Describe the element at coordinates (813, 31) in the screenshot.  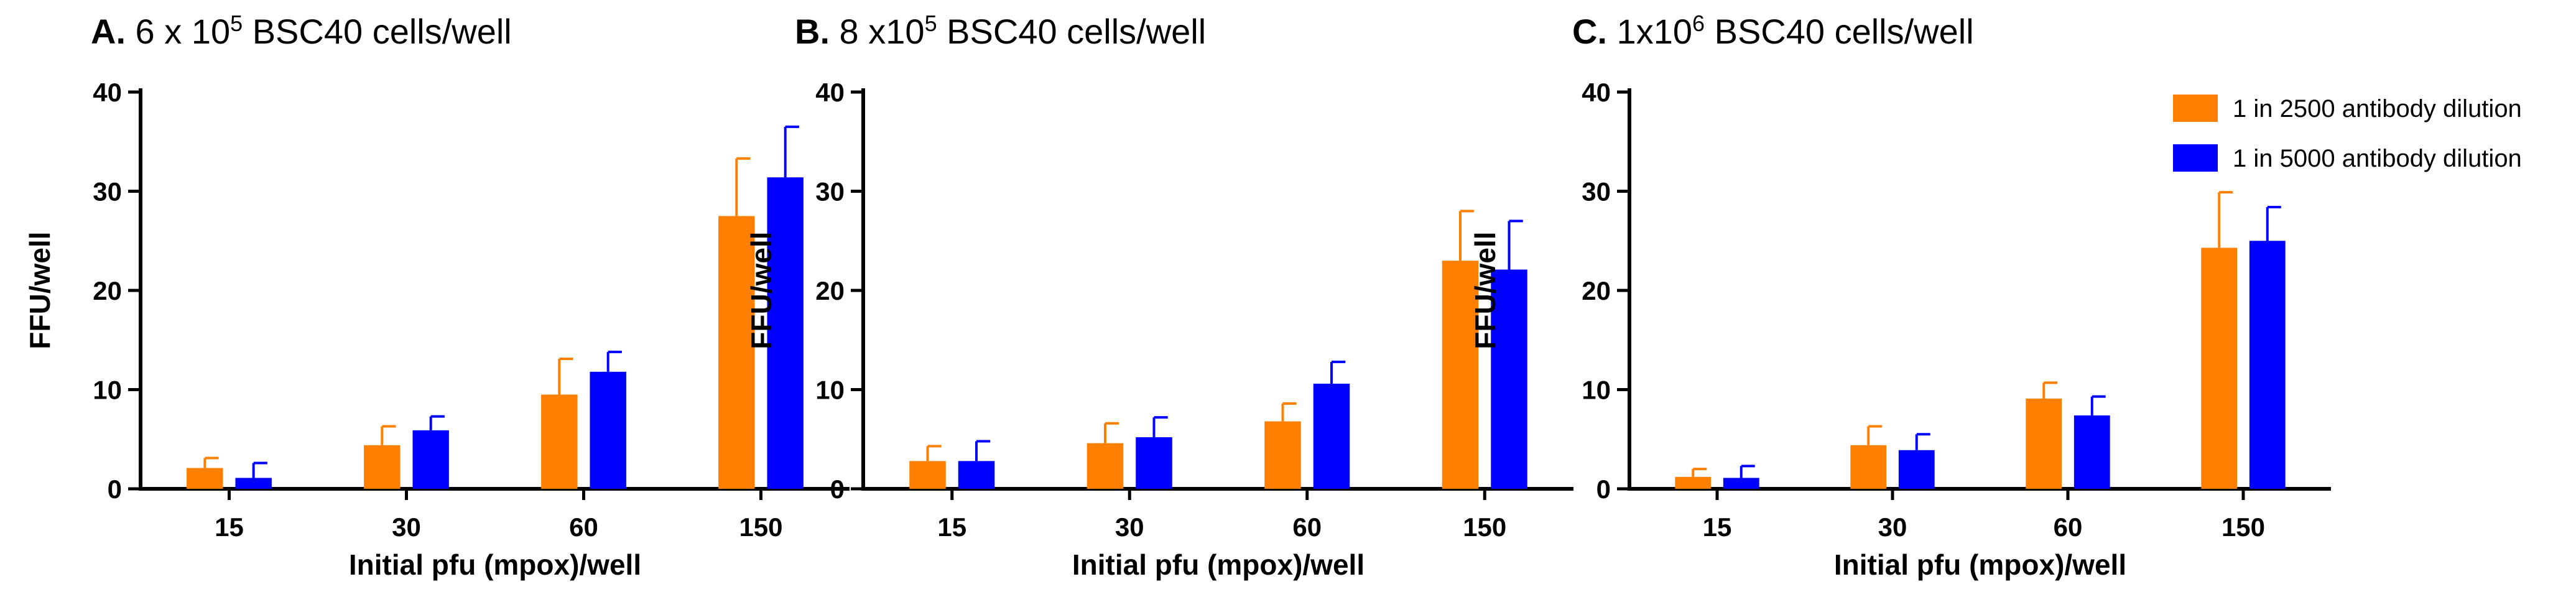
I see `panel-title-letter: B.` at that location.